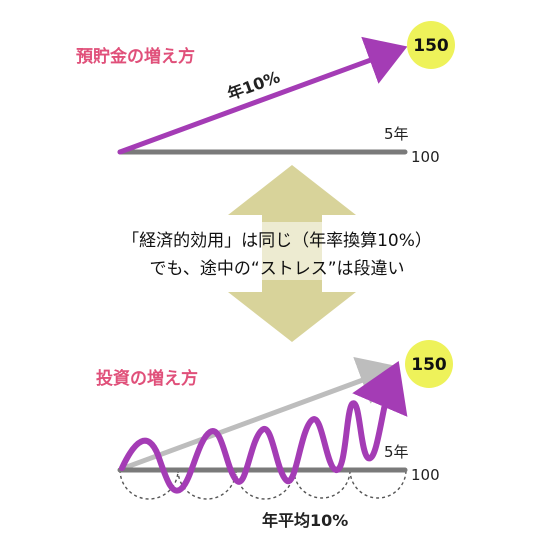 The image size is (540, 550). I want to click on investment-end-circle, so click(429, 364).